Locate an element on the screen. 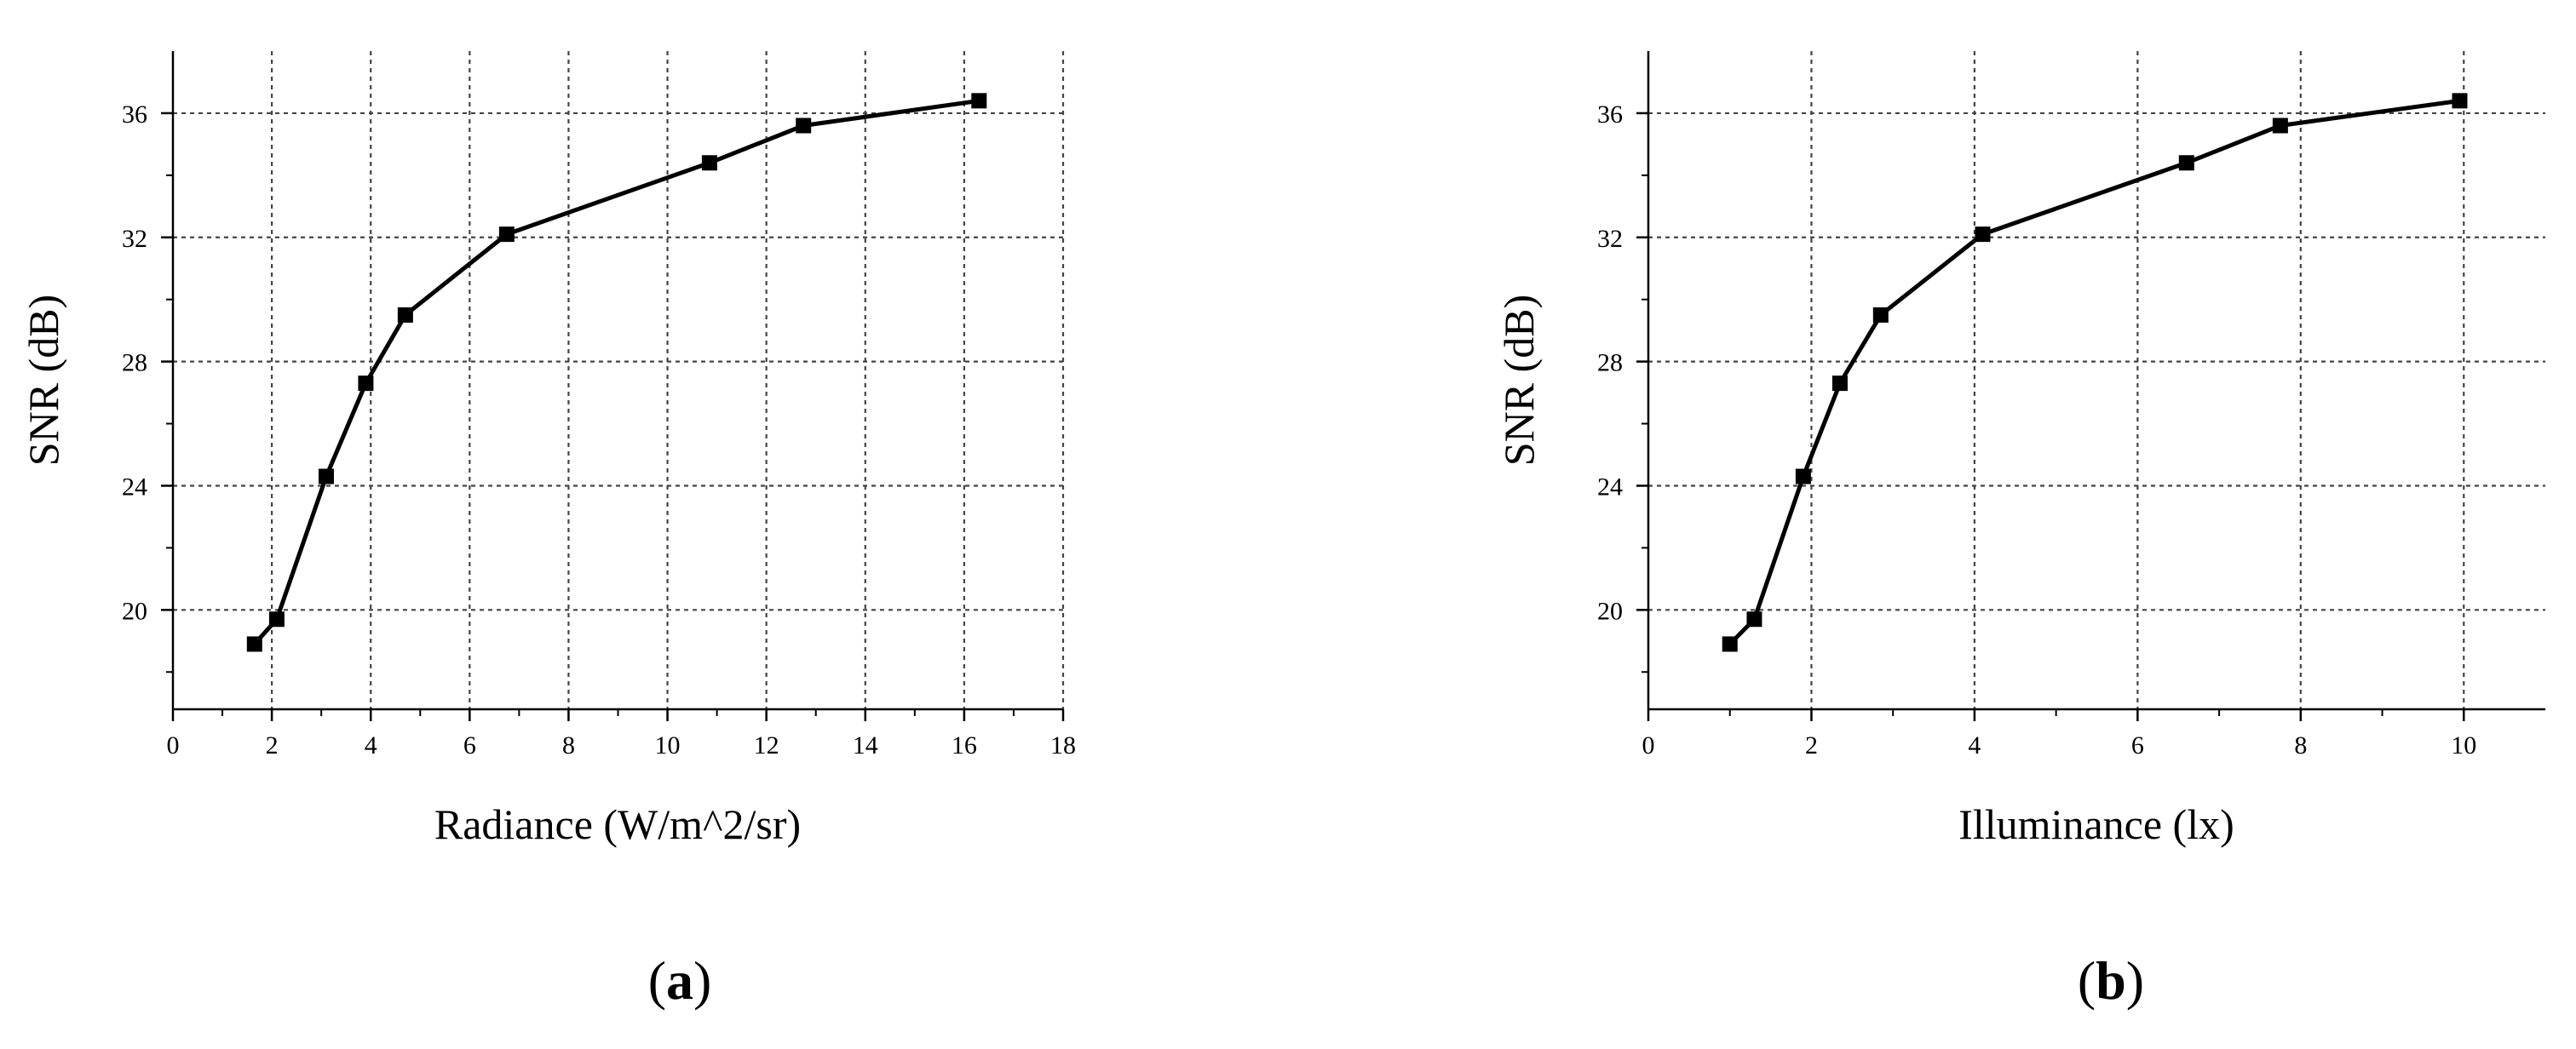 The width and height of the screenshot is (2576, 1049). panel-caption-letter-b: b is located at coordinates (2111, 980).